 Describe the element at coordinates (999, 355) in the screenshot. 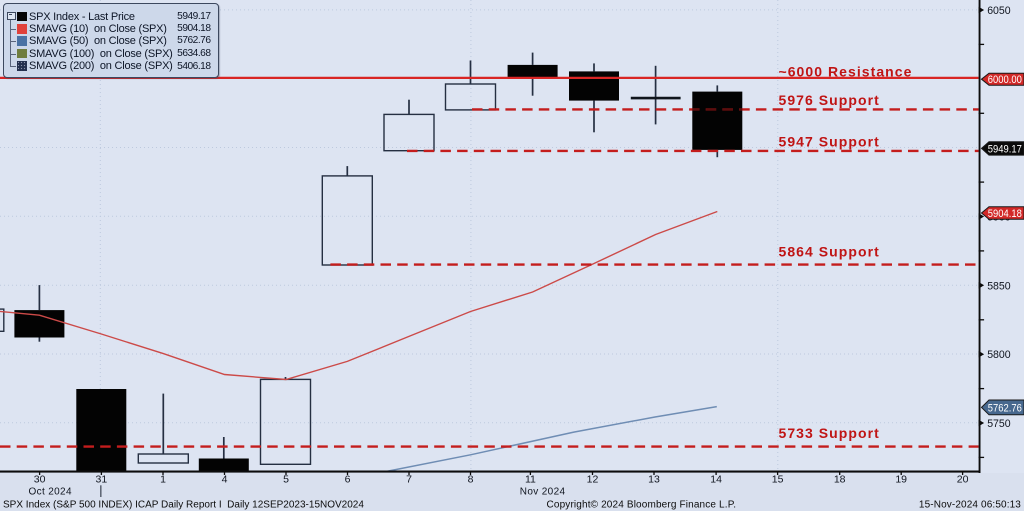

I see `svg-text: 5800` at that location.